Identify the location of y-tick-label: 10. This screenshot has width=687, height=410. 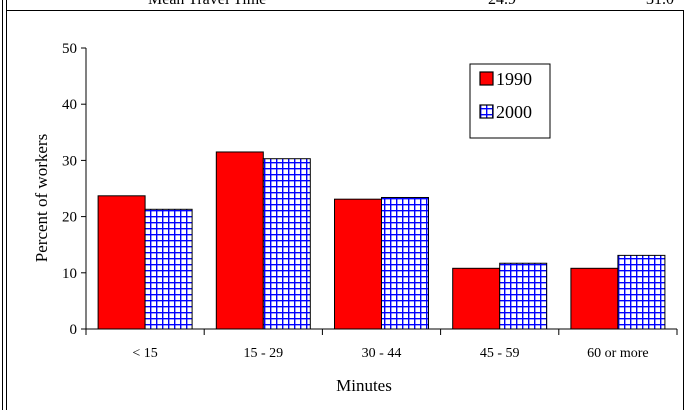
(69, 274).